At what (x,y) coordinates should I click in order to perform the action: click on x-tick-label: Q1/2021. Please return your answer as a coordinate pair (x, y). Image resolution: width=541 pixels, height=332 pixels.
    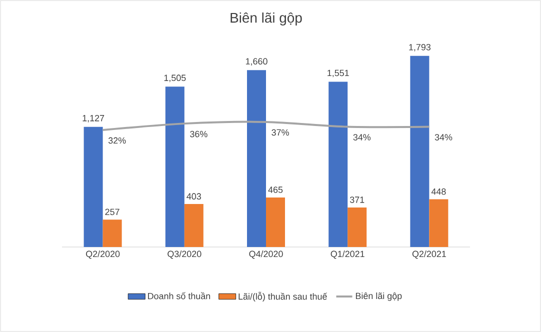
    Looking at the image, I should click on (347, 254).